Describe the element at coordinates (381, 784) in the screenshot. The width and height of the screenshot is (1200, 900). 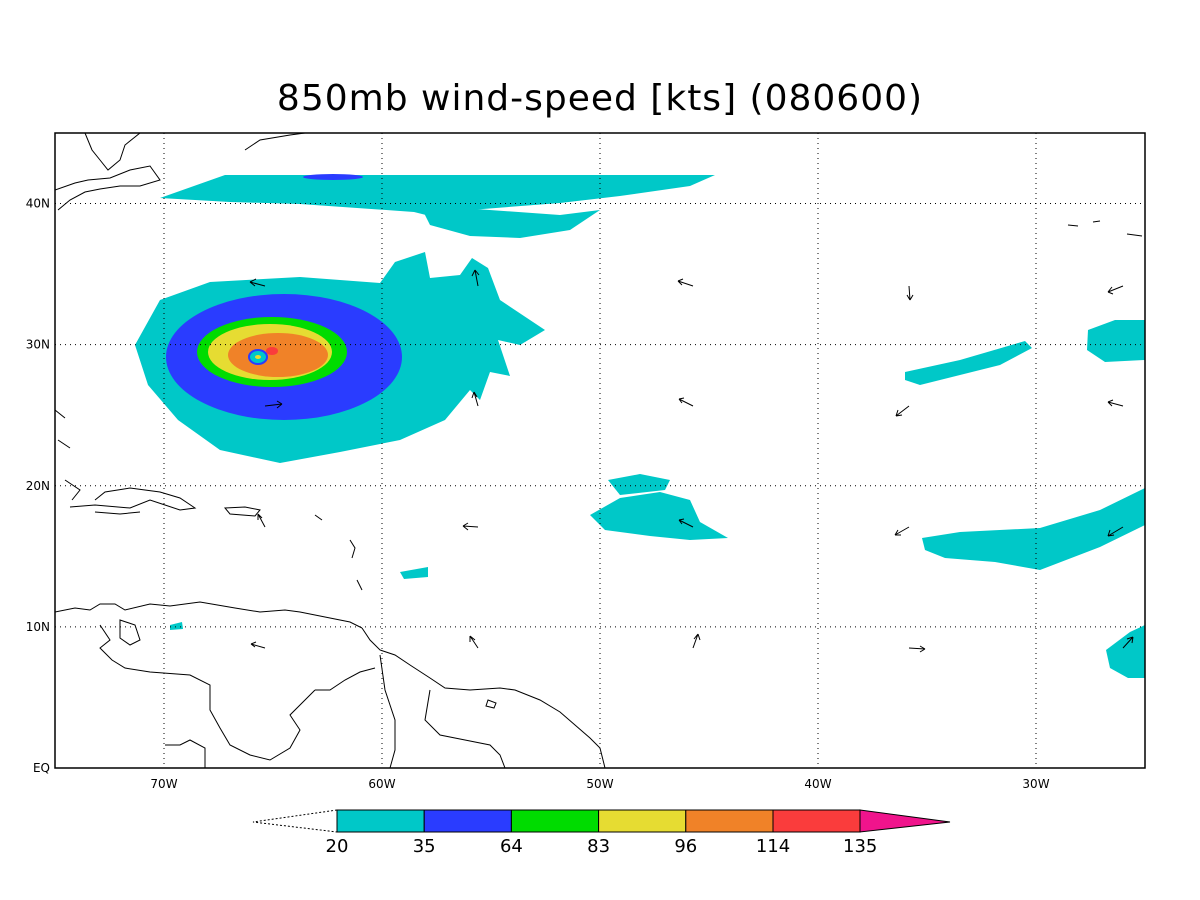
I see `lon-tick-label: 60W` at that location.